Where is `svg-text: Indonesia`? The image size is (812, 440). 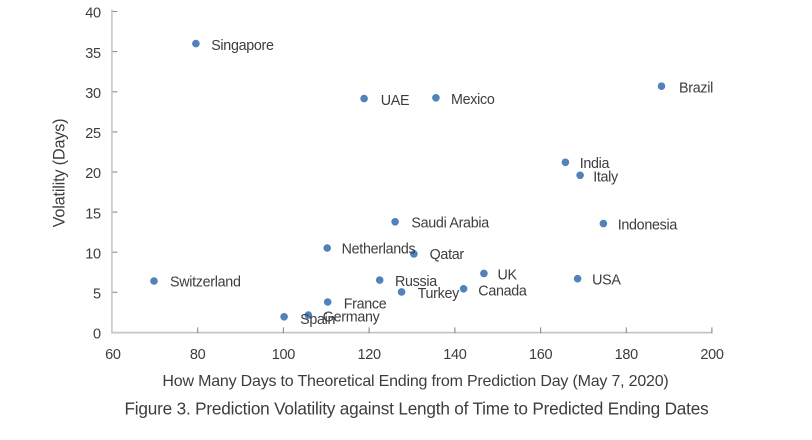
svg-text: Indonesia is located at coordinates (648, 225).